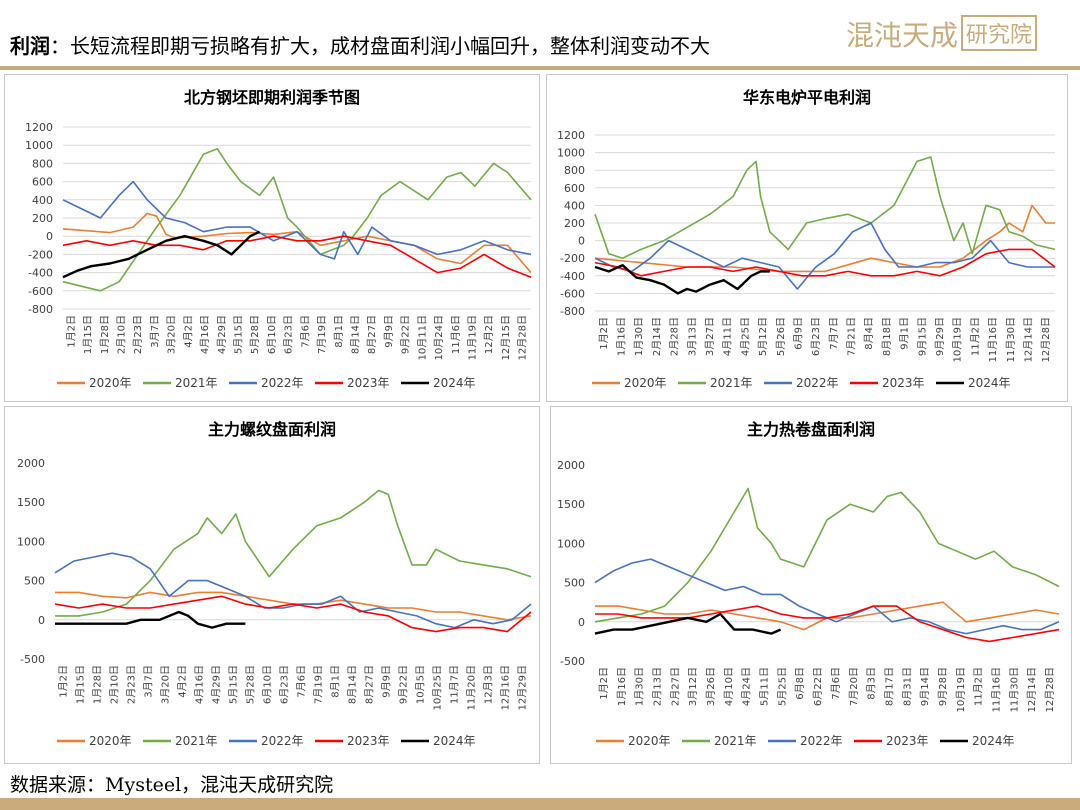 Image resolution: width=1080 pixels, height=810 pixels. Describe the element at coordinates (71, 331) in the screenshot. I see `x-tick-label: 1月2日` at that location.